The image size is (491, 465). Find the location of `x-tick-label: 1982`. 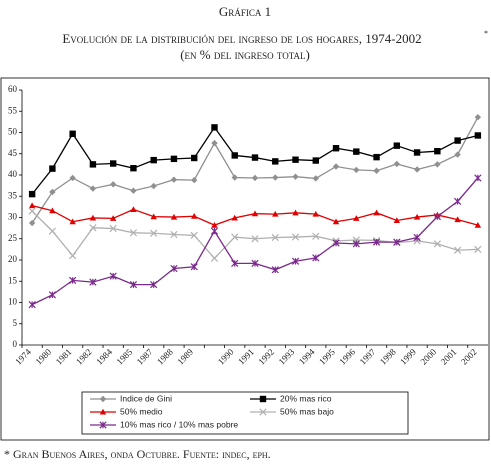

x-tick-label: 1982 is located at coordinates (84, 357).